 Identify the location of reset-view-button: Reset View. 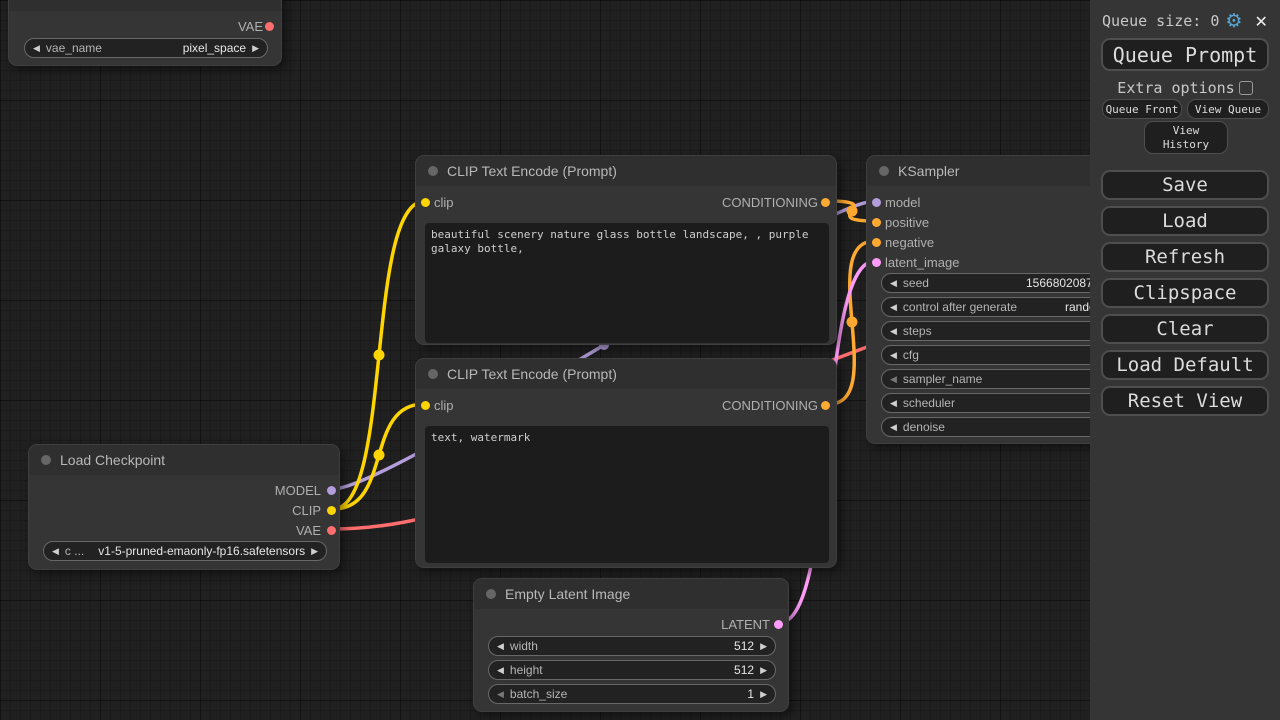
(1185, 401).